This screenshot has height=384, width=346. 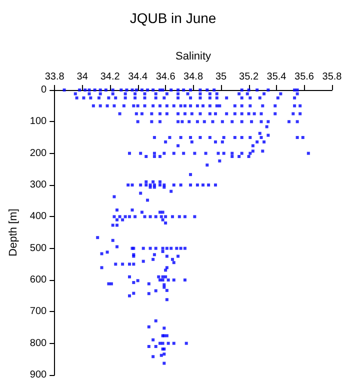 What do you see at coordinates (221, 77) in the screenshot?
I see `x-tick-label: 35` at bounding box center [221, 77].